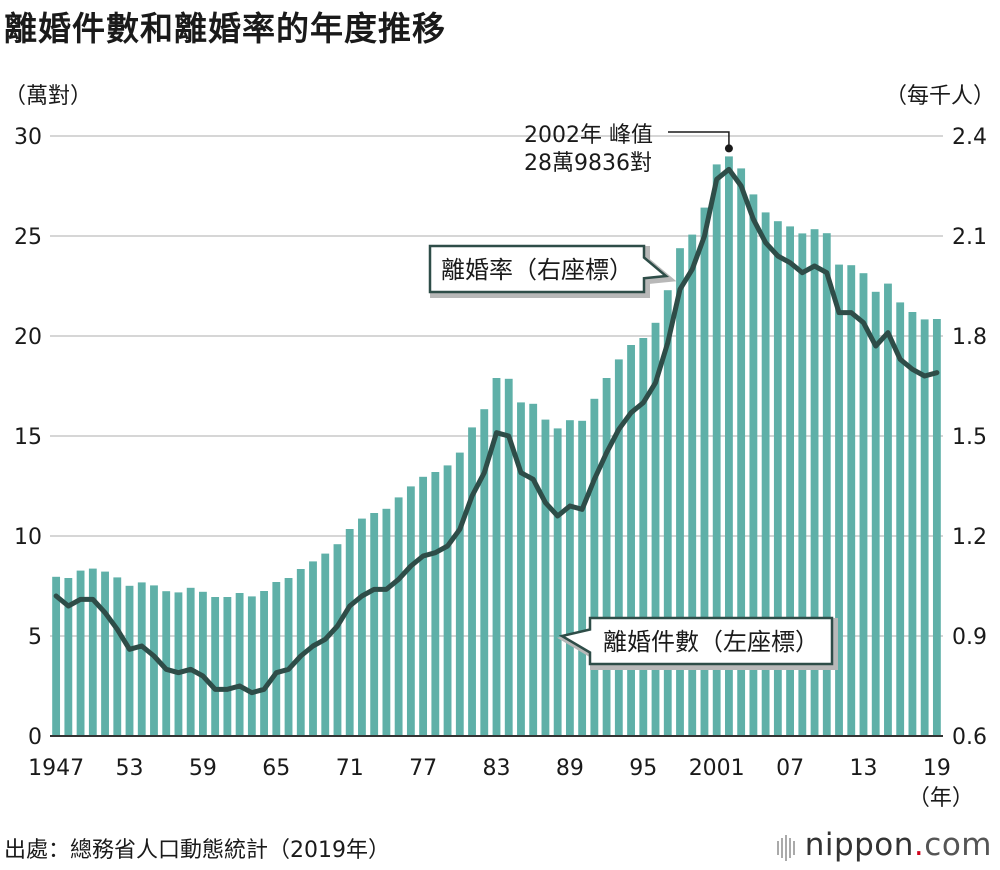  What do you see at coordinates (643, 768) in the screenshot?
I see `x-tick-label: 95` at bounding box center [643, 768].